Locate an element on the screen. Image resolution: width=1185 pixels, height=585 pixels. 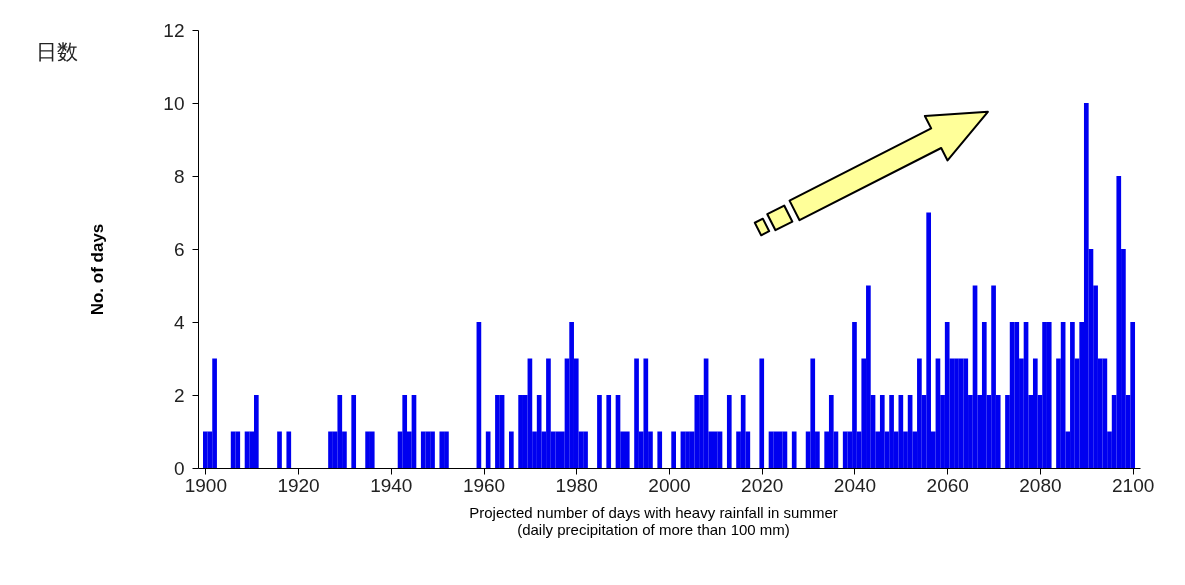
x-tick-label: 1980 is located at coordinates (576, 485).